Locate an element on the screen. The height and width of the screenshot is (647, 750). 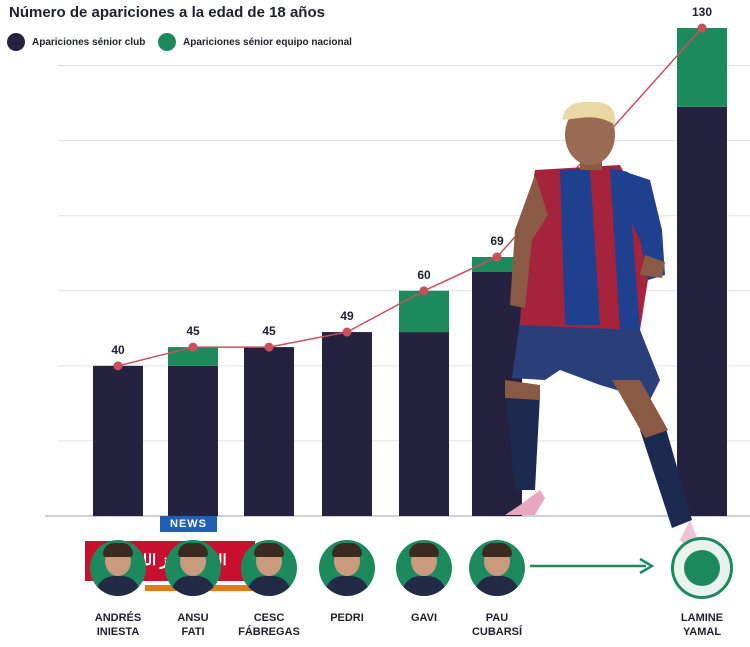
player-avatar-highlight is located at coordinates (702, 568).